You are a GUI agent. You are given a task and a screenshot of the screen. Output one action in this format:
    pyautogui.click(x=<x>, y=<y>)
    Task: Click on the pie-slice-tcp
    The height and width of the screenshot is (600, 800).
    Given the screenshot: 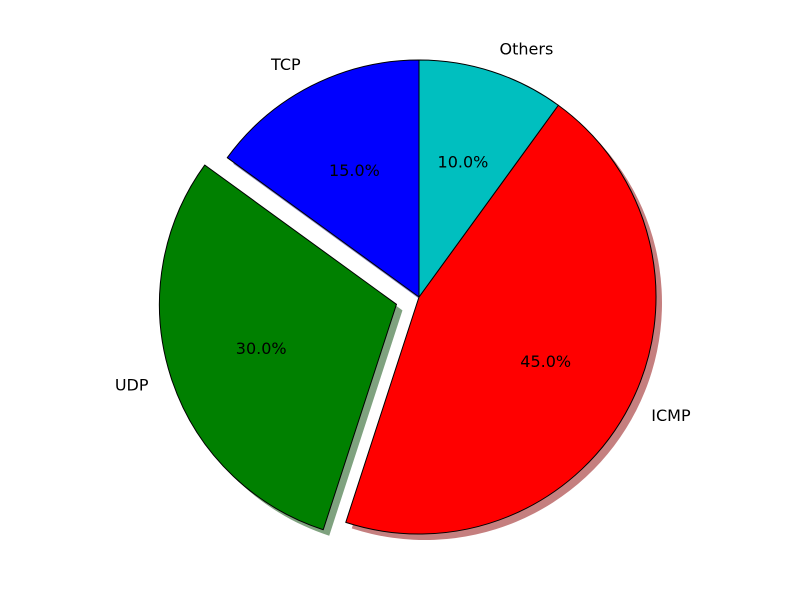 What is the action you would take?
    pyautogui.click(x=323, y=178)
    